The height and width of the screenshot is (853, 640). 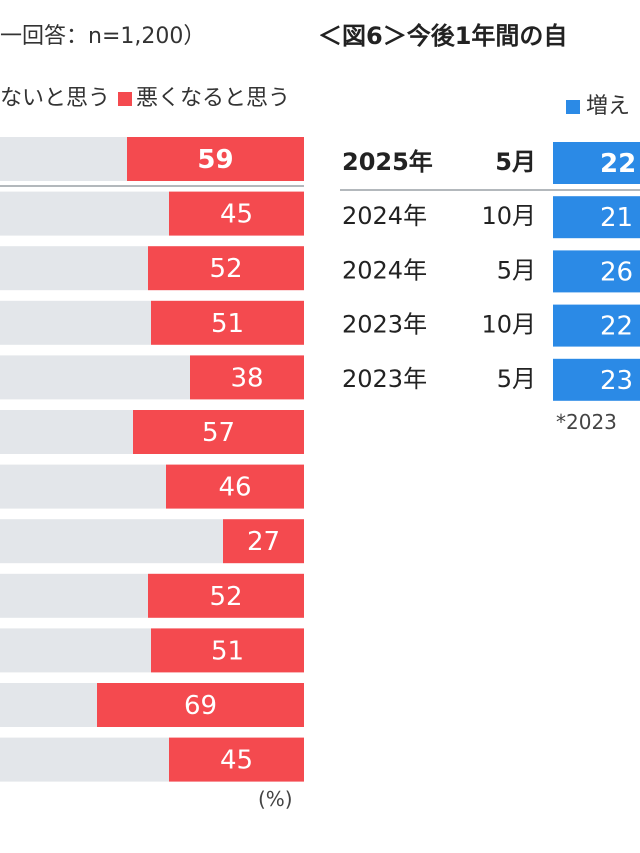 I want to click on legend-increase-swatch, so click(x=573, y=107).